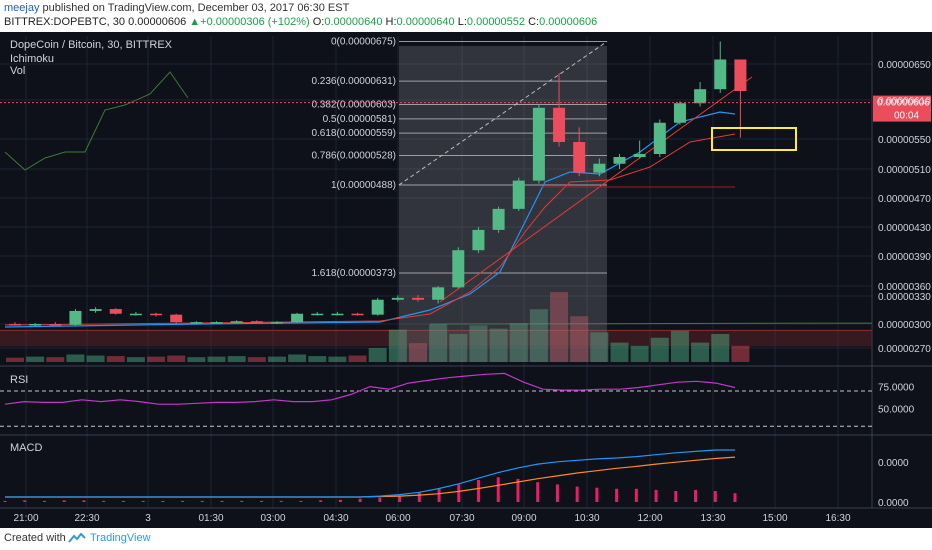  What do you see at coordinates (255, 22) in the screenshot?
I see `price-change: +0.00000306 (+102%)` at bounding box center [255, 22].